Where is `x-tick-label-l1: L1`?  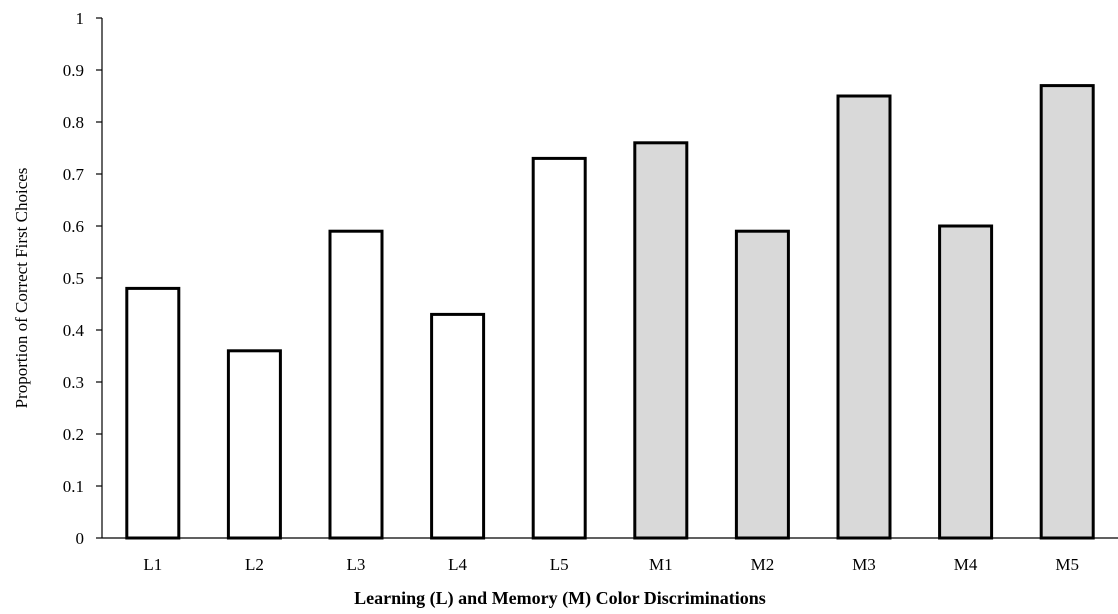 x-tick-label-l1: L1 is located at coordinates (152, 564).